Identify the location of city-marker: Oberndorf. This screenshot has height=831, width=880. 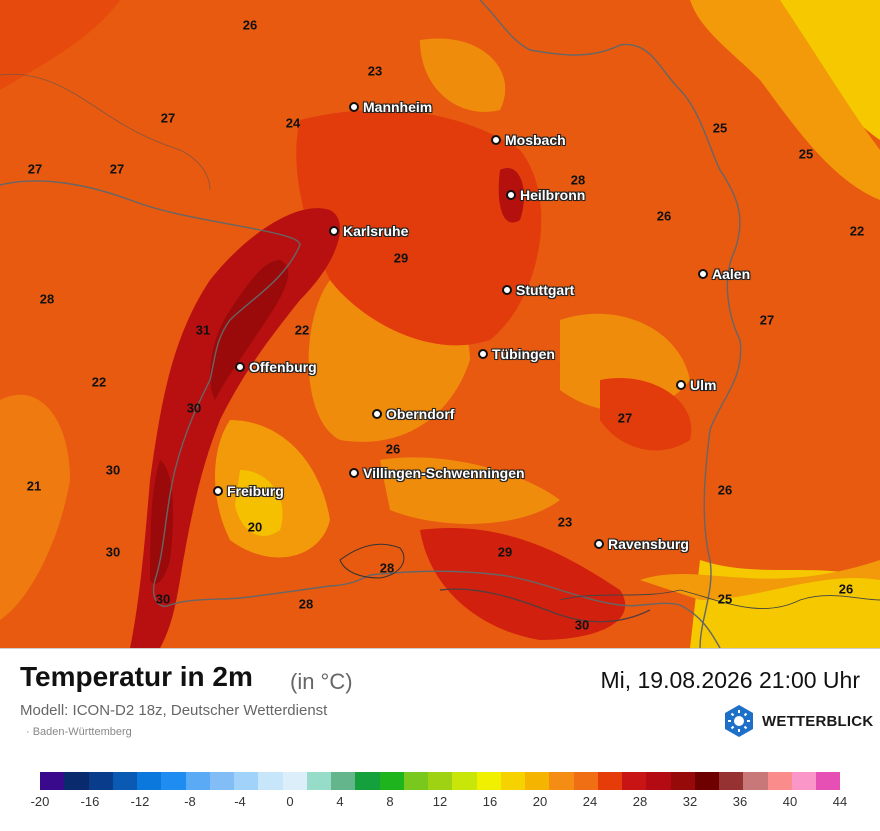
(413, 414).